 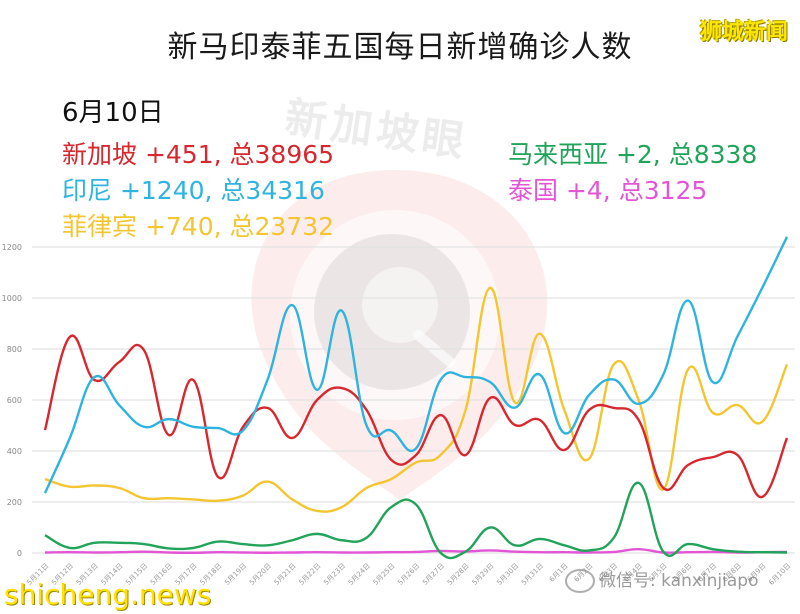 I want to click on svg-text: 5月22日, so click(x=309, y=574).